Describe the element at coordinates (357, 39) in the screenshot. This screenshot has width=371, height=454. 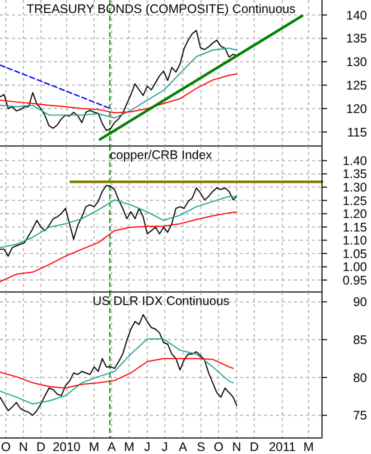
I see `y-tick-label: 135` at that location.